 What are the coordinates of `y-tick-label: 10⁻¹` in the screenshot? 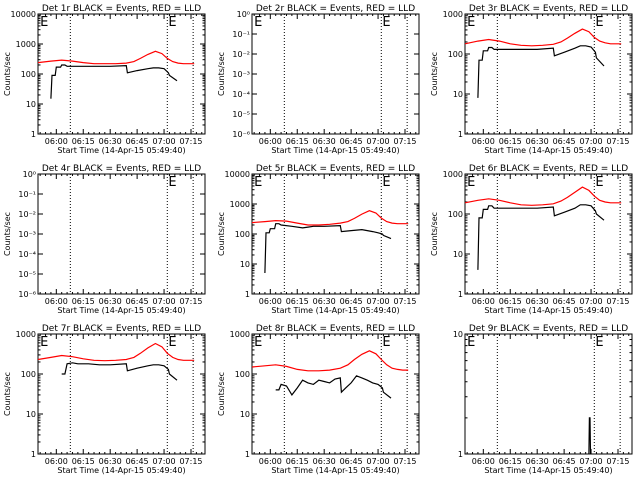 It's located at (241, 34).